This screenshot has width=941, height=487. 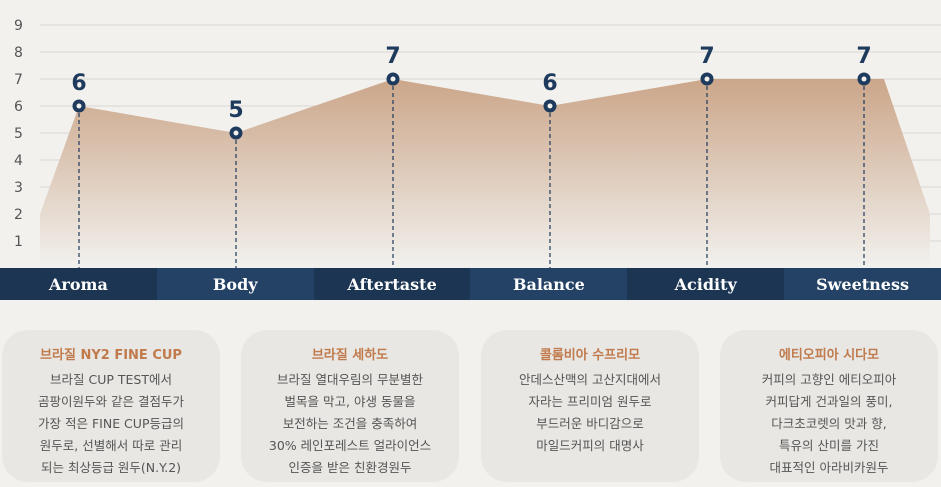 I want to click on card-line: 곰팡이원두와 같은 결점두가, so click(x=111, y=401).